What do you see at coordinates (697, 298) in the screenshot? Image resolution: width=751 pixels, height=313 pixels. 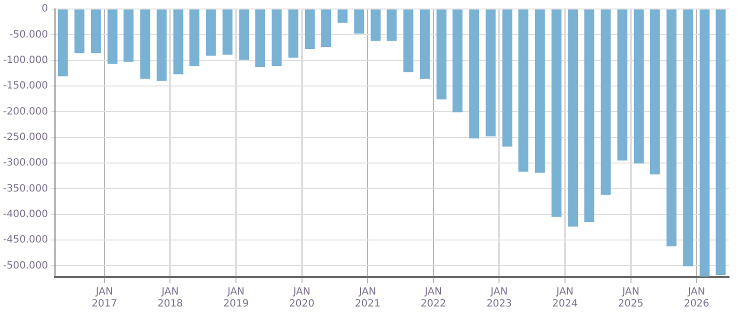 I see `x-tick-label: JAN 2026` at bounding box center [697, 298].